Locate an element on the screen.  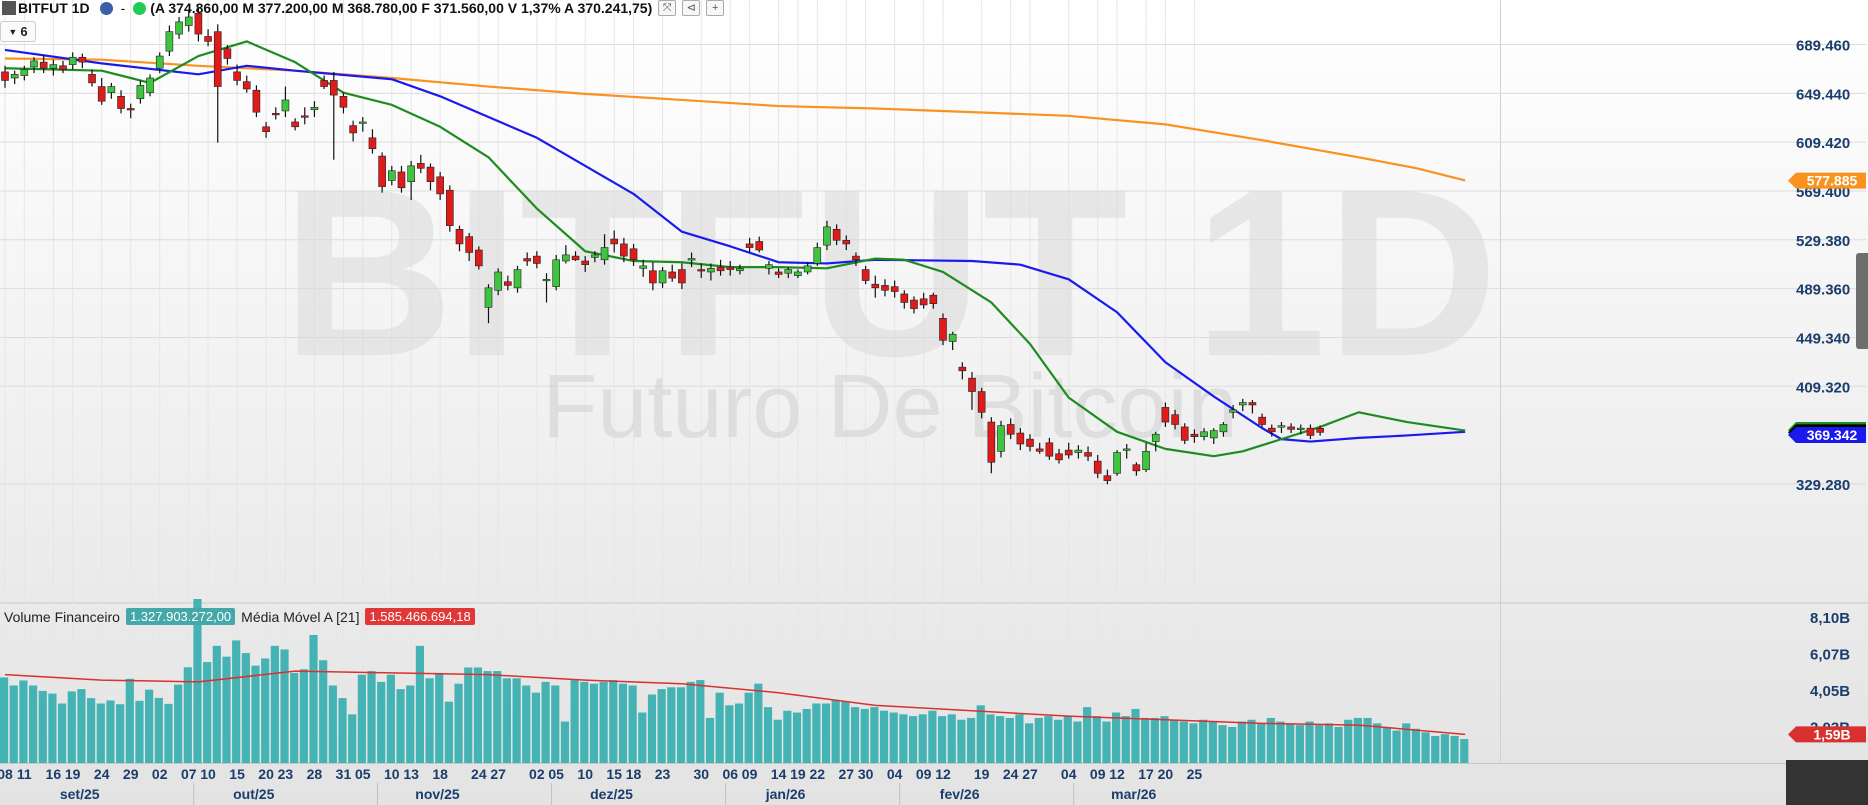
date-tick-label: 07 is located at coordinates (189, 774).